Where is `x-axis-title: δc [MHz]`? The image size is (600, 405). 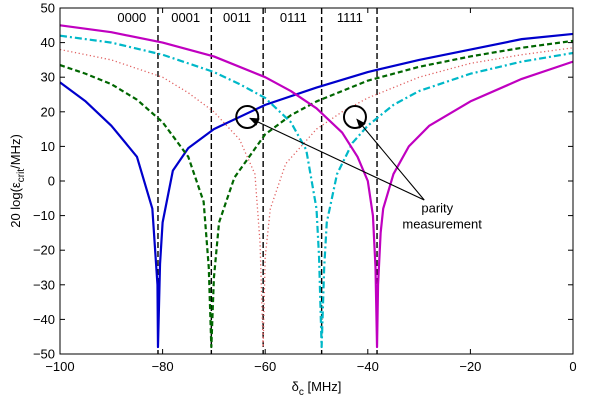
x-axis-title: δc [MHz] is located at coordinates (317, 388).